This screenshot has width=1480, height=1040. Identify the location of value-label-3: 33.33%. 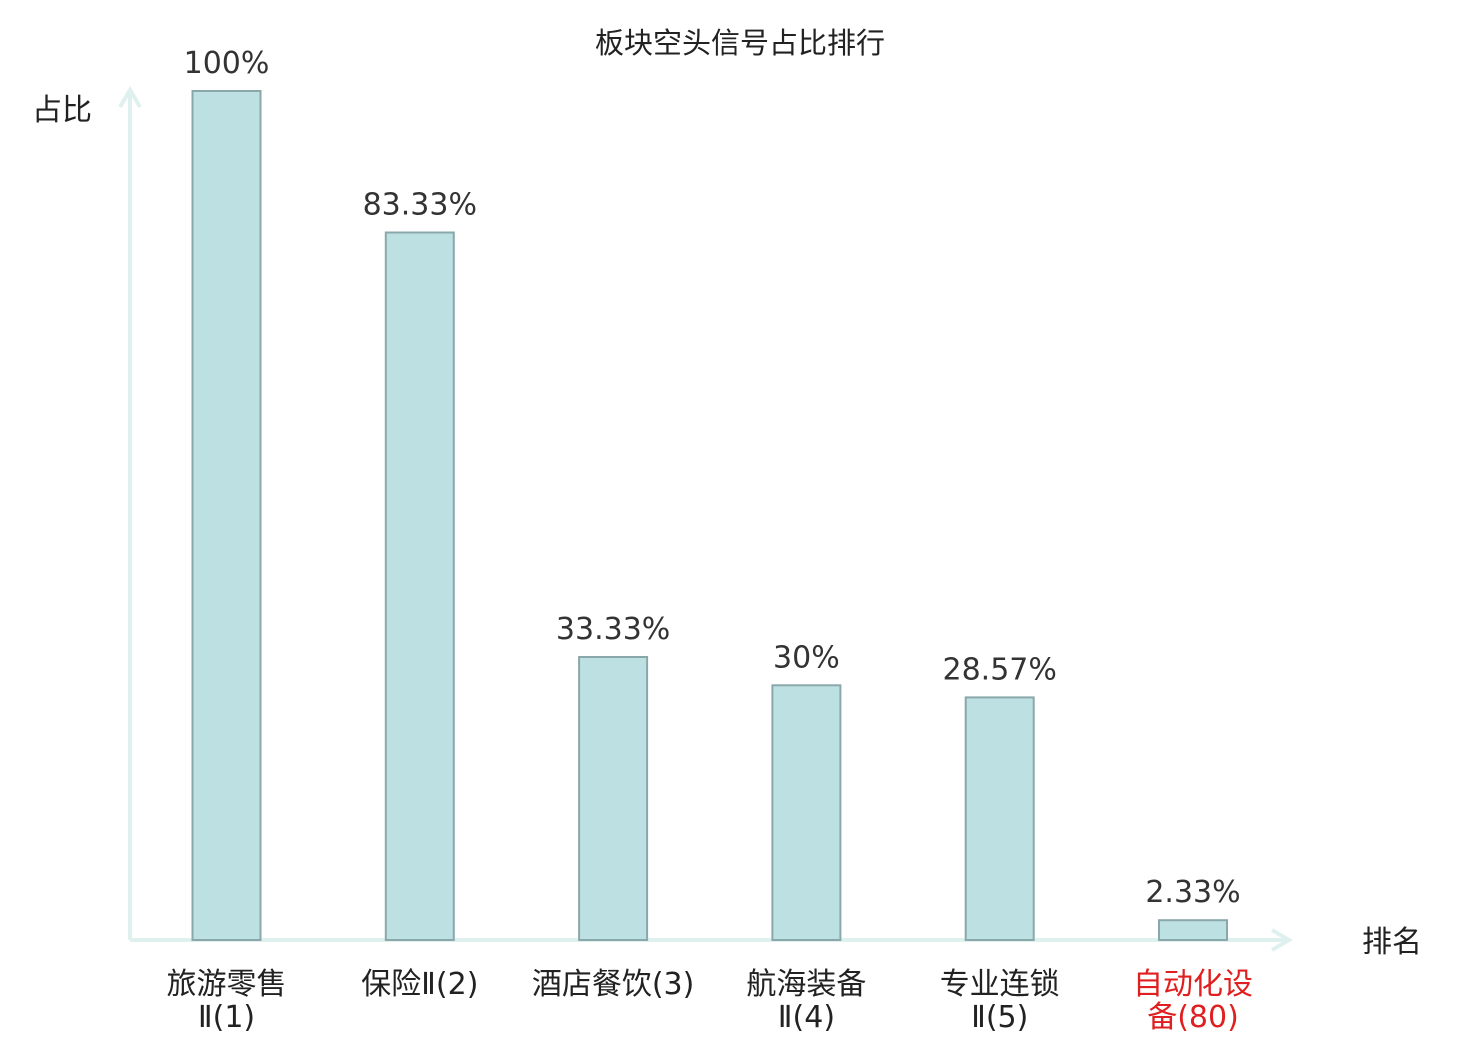
(613, 629).